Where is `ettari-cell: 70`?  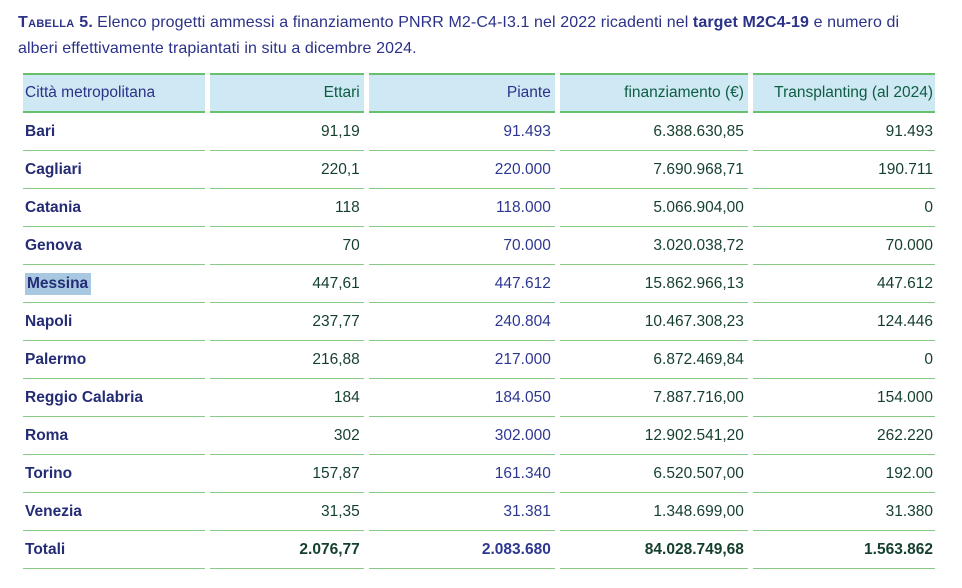
ettari-cell: 70 is located at coordinates (287, 246).